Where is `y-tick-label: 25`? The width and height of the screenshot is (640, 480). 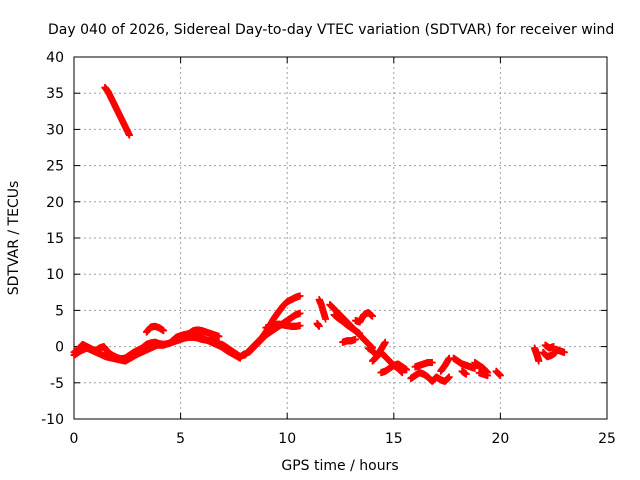
y-tick-label: 25 is located at coordinates (55, 167).